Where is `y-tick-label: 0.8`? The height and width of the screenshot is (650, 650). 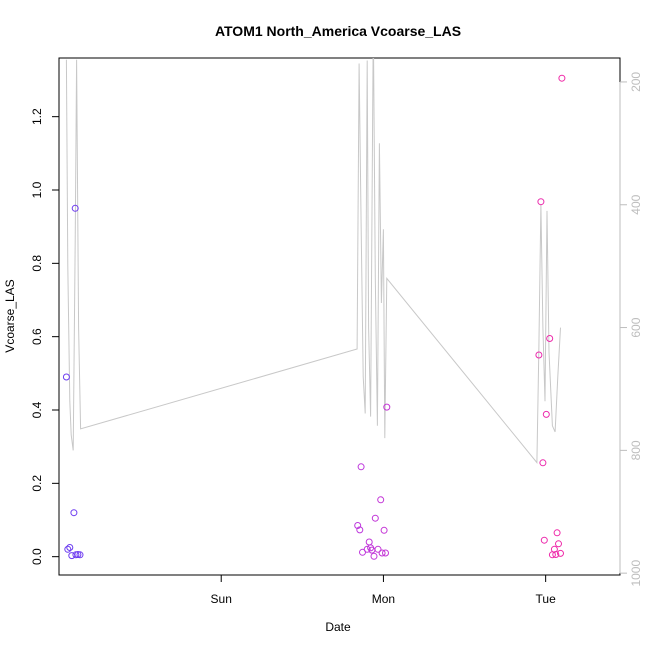 y-tick-label: 0.8 is located at coordinates (37, 263).